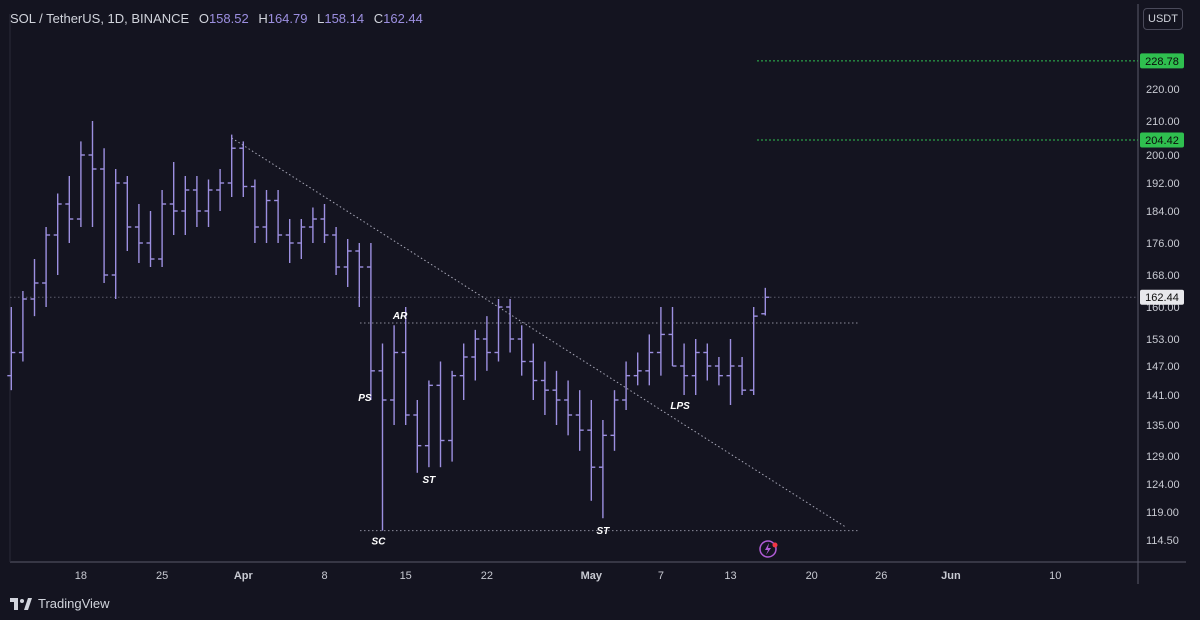 This screenshot has width=1200, height=620. I want to click on x-tick-label: May, so click(592, 576).